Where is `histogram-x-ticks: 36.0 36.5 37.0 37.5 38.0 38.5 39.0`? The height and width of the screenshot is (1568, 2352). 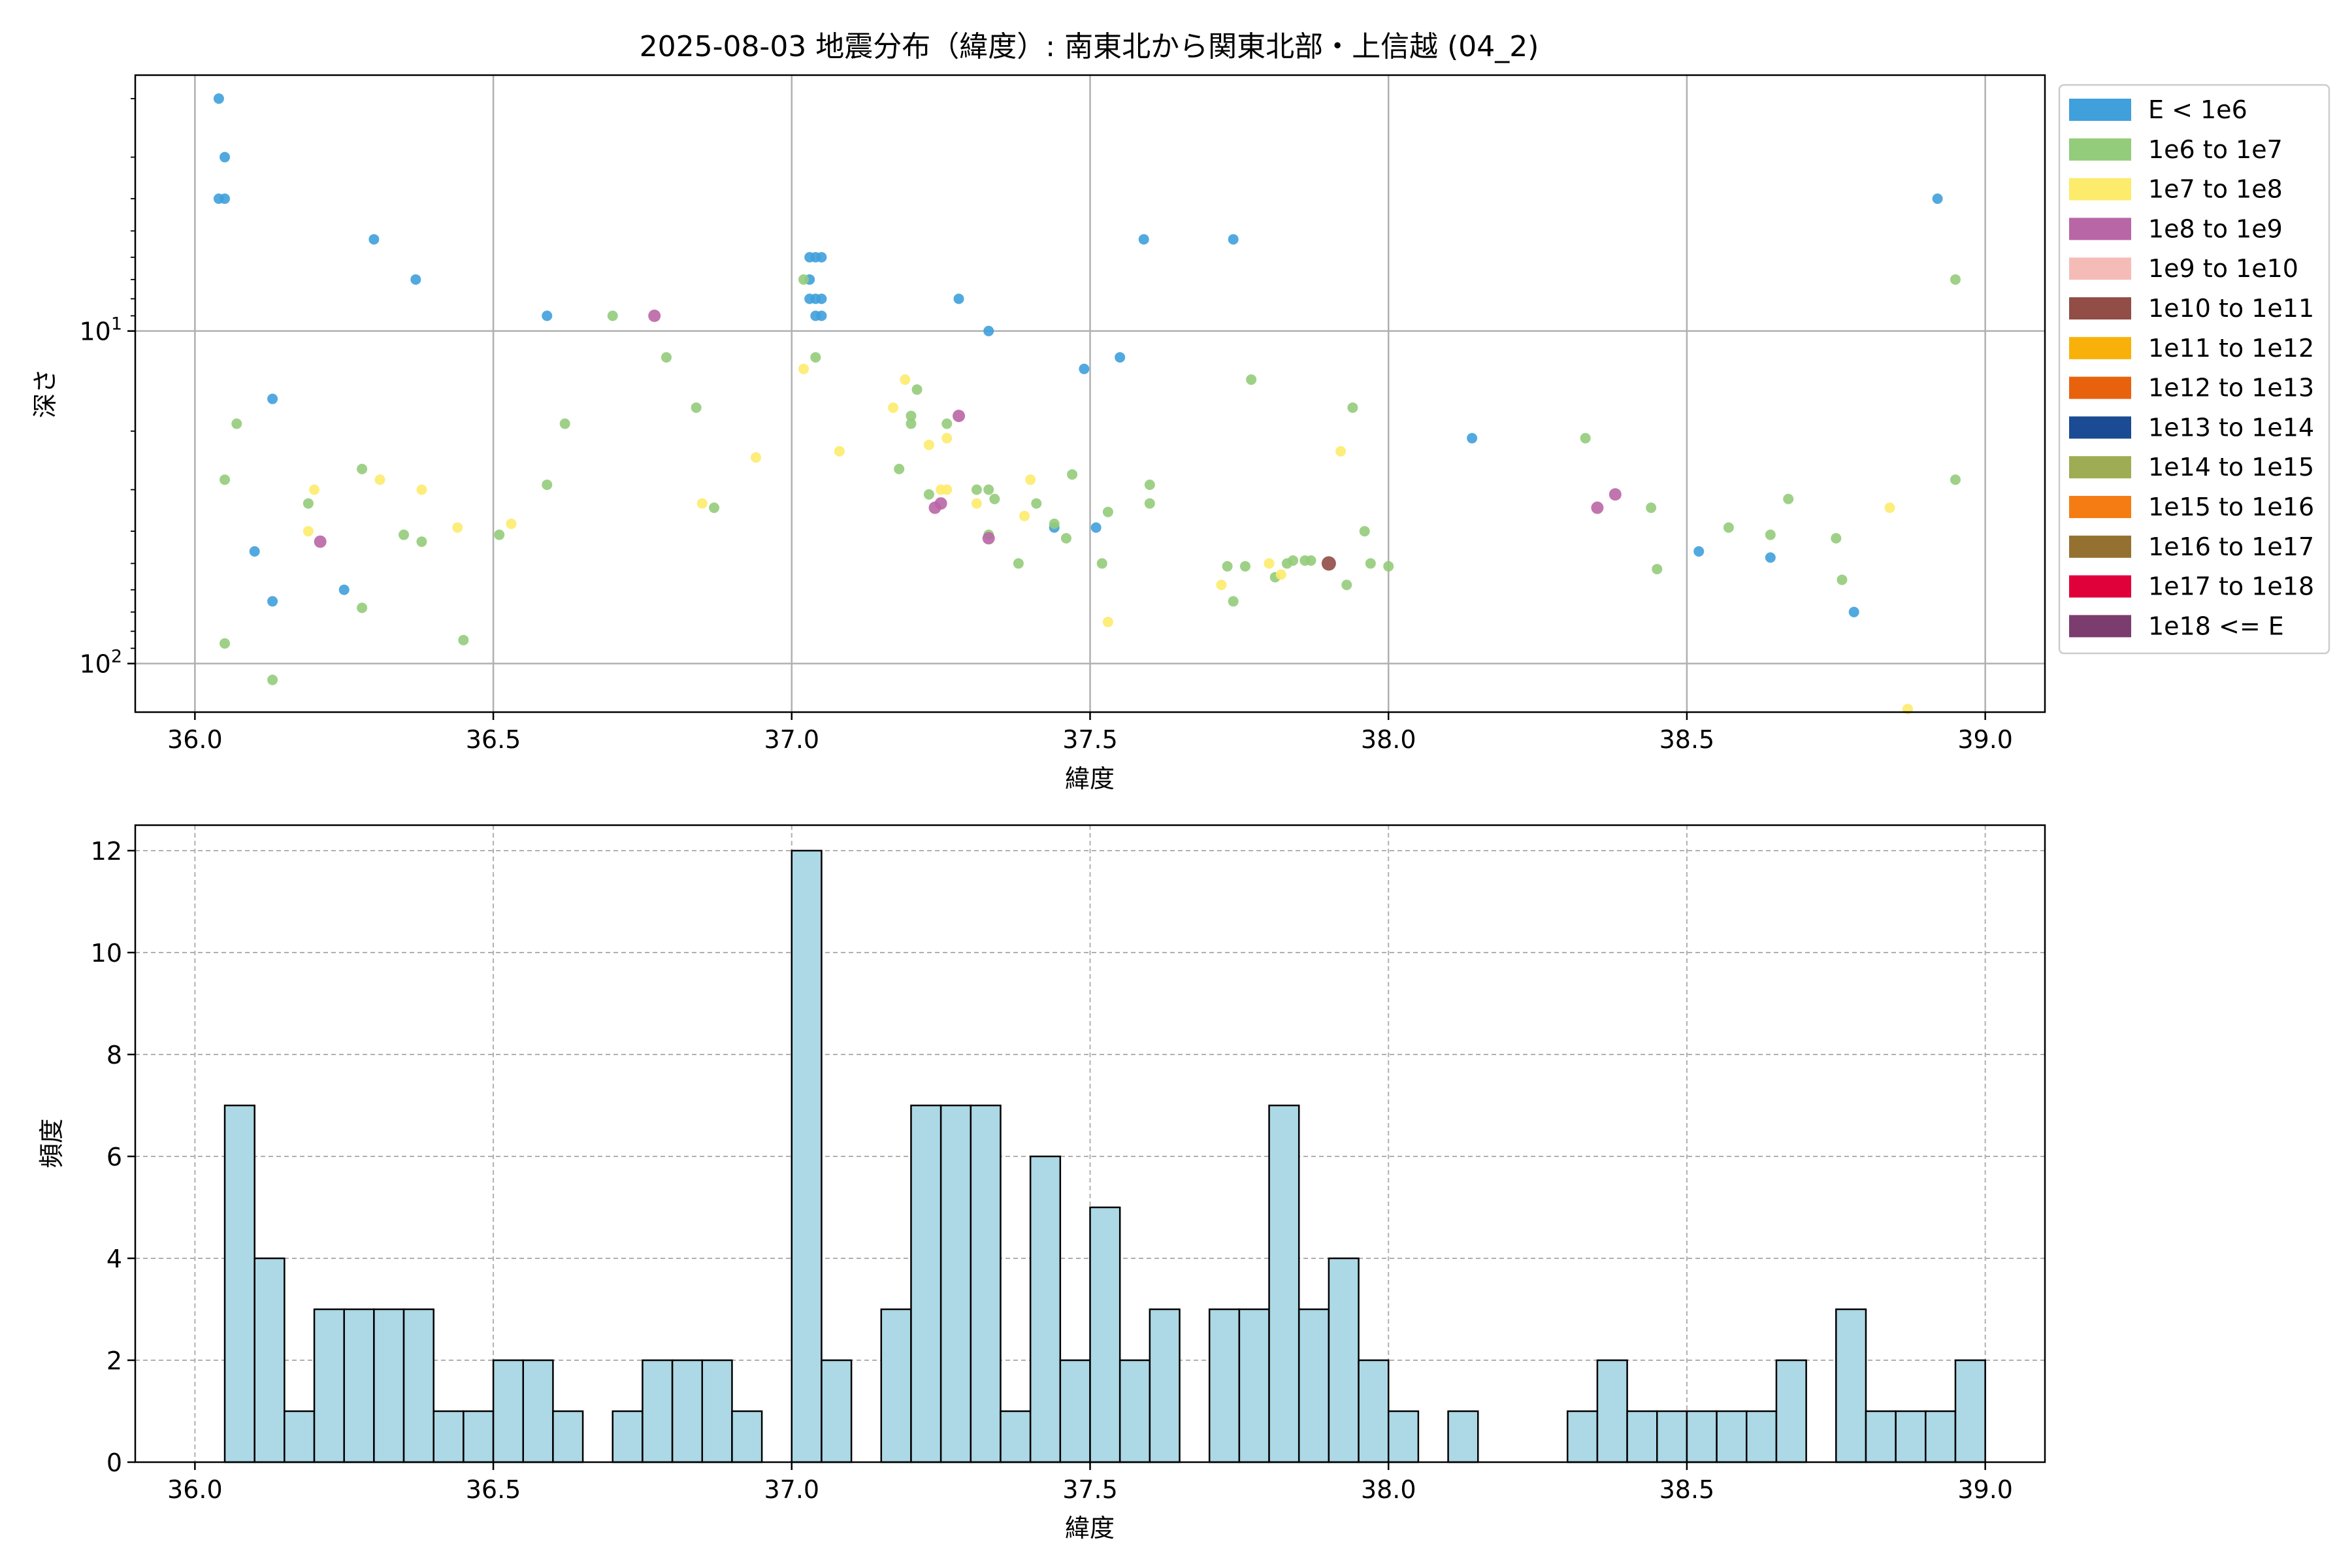
histogram-x-ticks: 36.0 36.5 37.0 37.5 38.0 38.5 39.0 is located at coordinates (1090, 1483).